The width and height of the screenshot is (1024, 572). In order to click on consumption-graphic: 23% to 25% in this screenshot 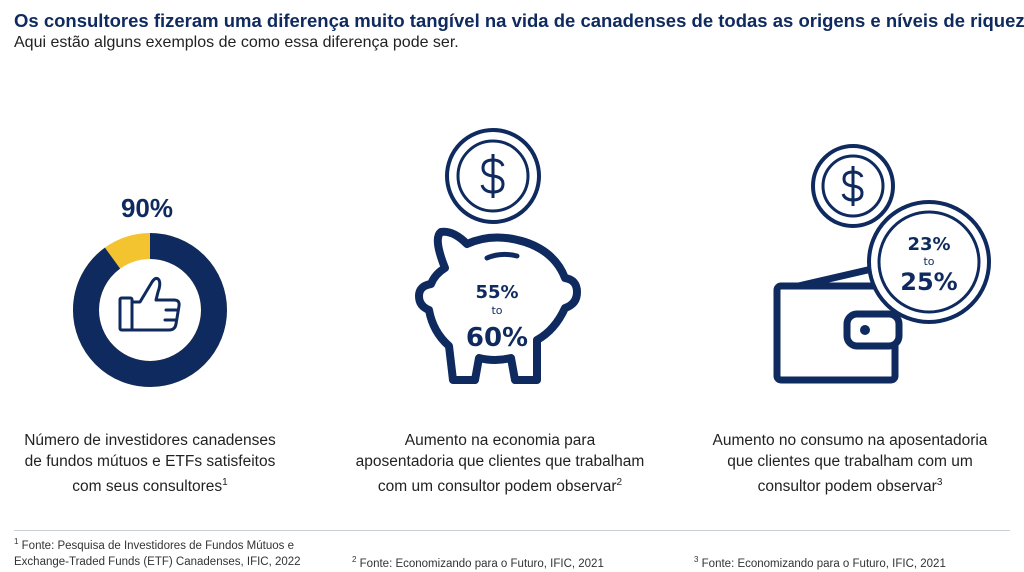, I will do `click(882, 264)`.